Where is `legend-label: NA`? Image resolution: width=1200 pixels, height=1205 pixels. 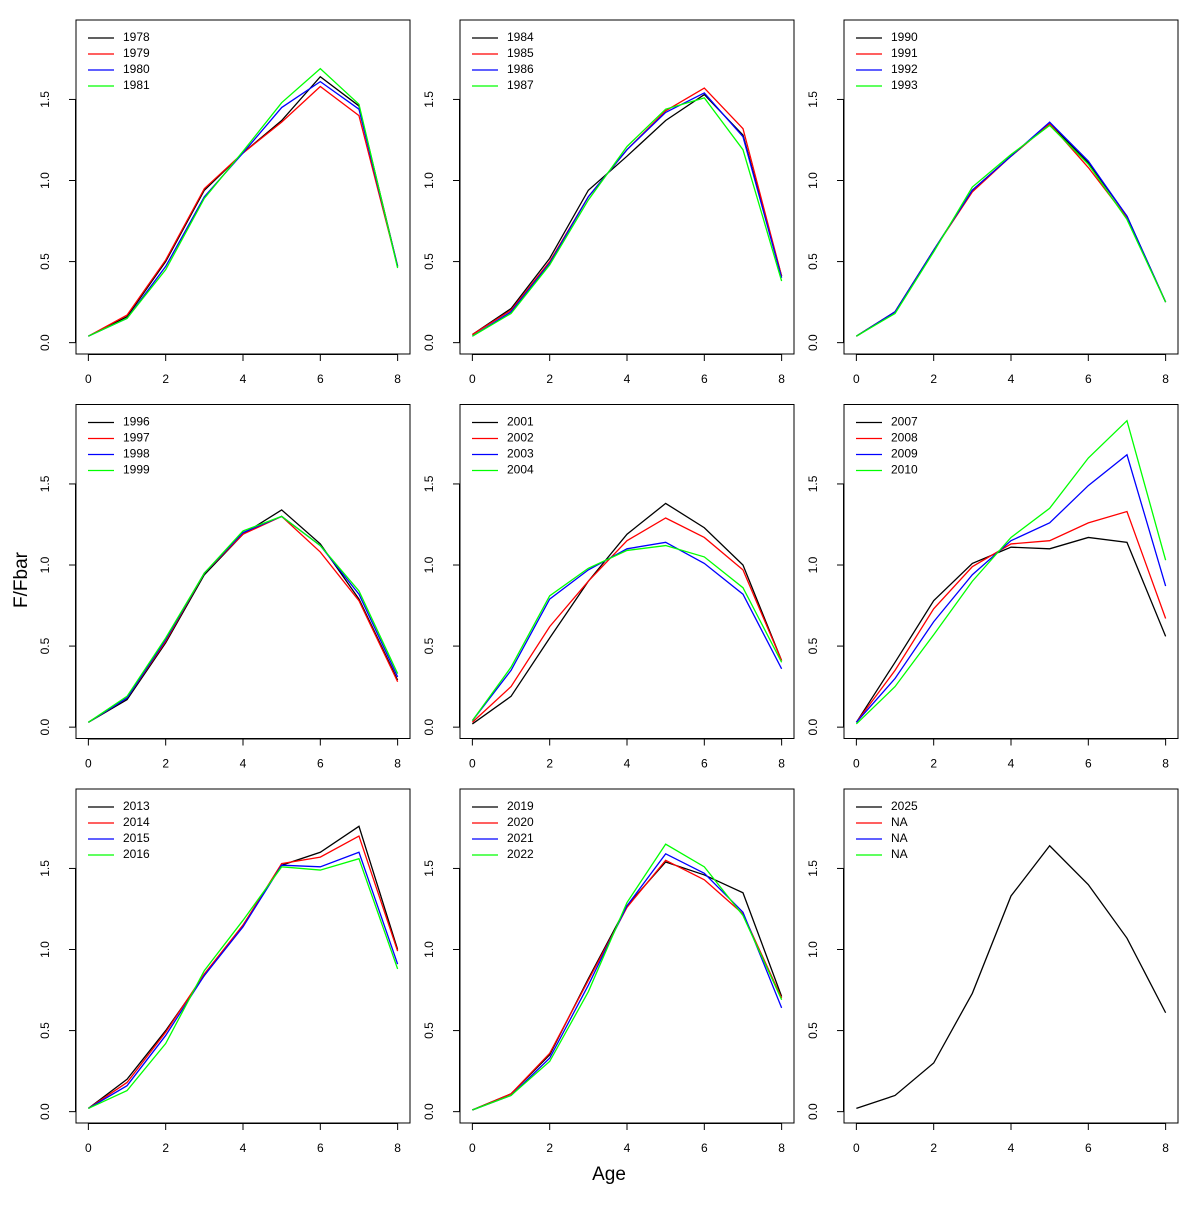 legend-label: NA is located at coordinates (899, 822).